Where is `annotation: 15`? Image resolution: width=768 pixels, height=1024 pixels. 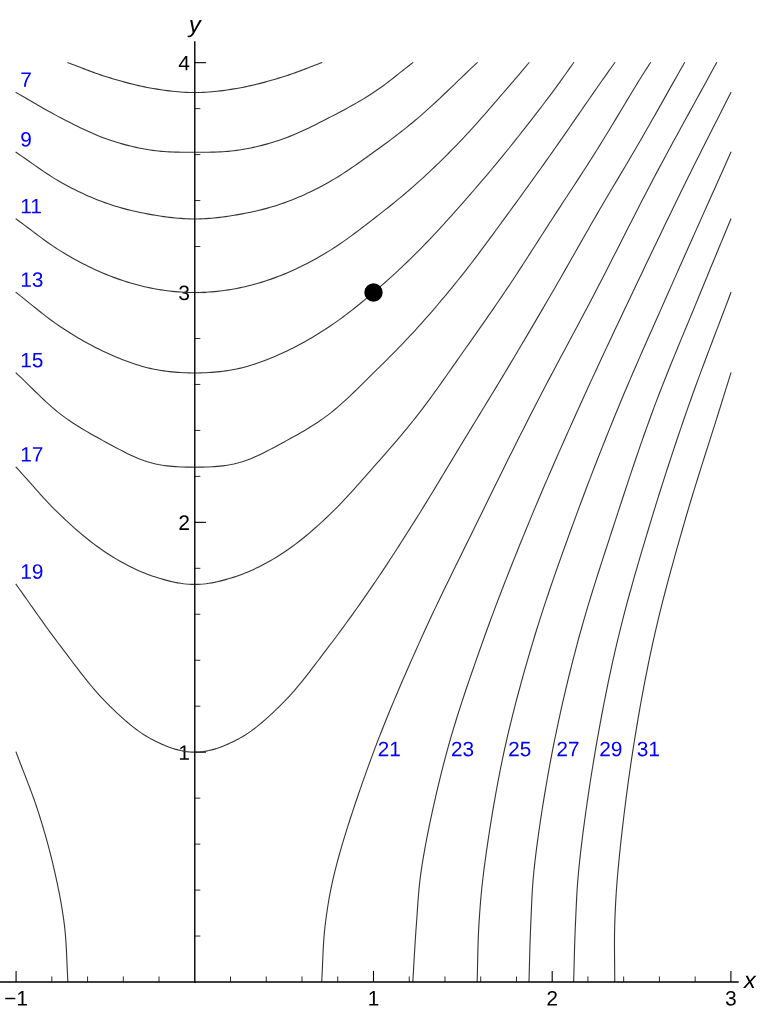
annotation: 15 is located at coordinates (32, 360).